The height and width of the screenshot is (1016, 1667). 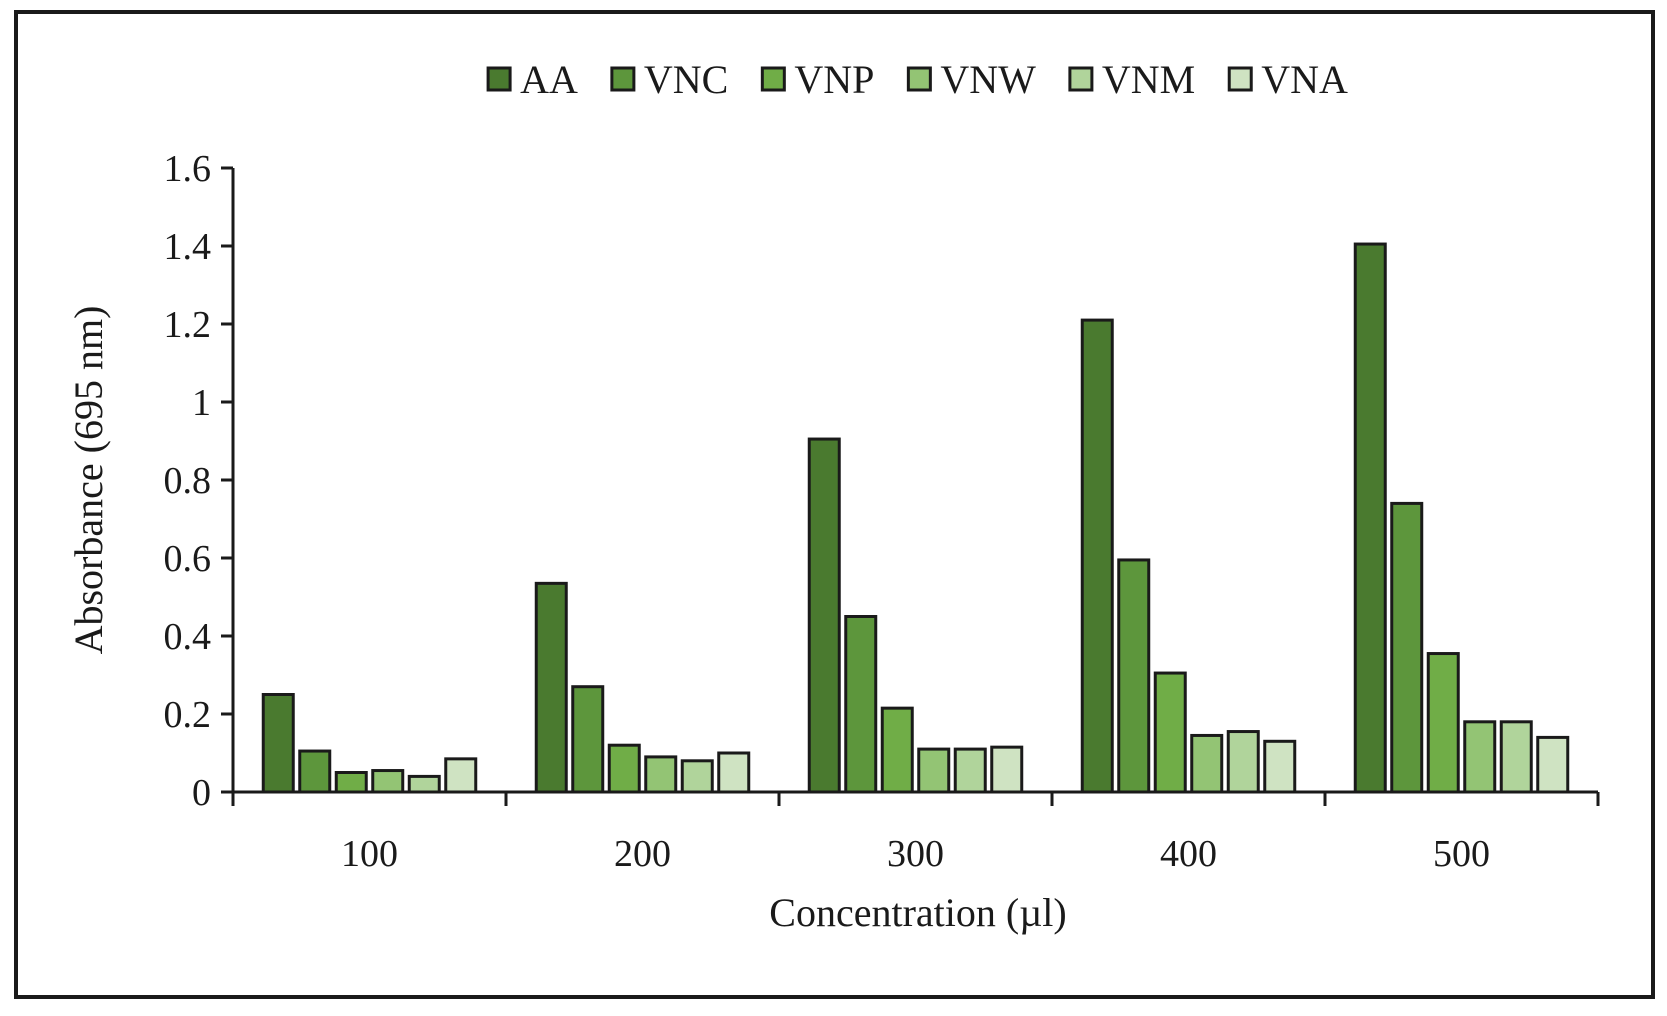 I want to click on legend-label-vna: VNA, so click(x=1304, y=79).